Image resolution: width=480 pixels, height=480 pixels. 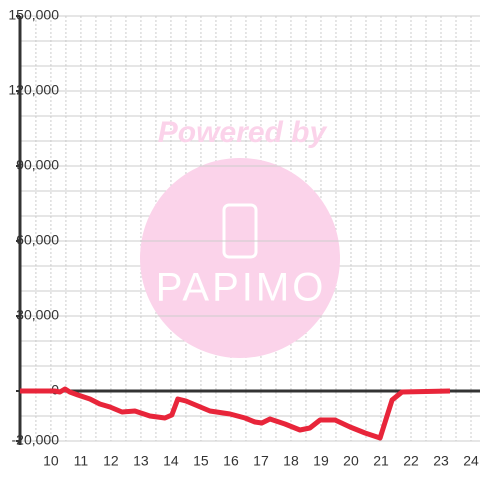 I want to click on y-tick-label: 60,000, so click(x=37, y=240).